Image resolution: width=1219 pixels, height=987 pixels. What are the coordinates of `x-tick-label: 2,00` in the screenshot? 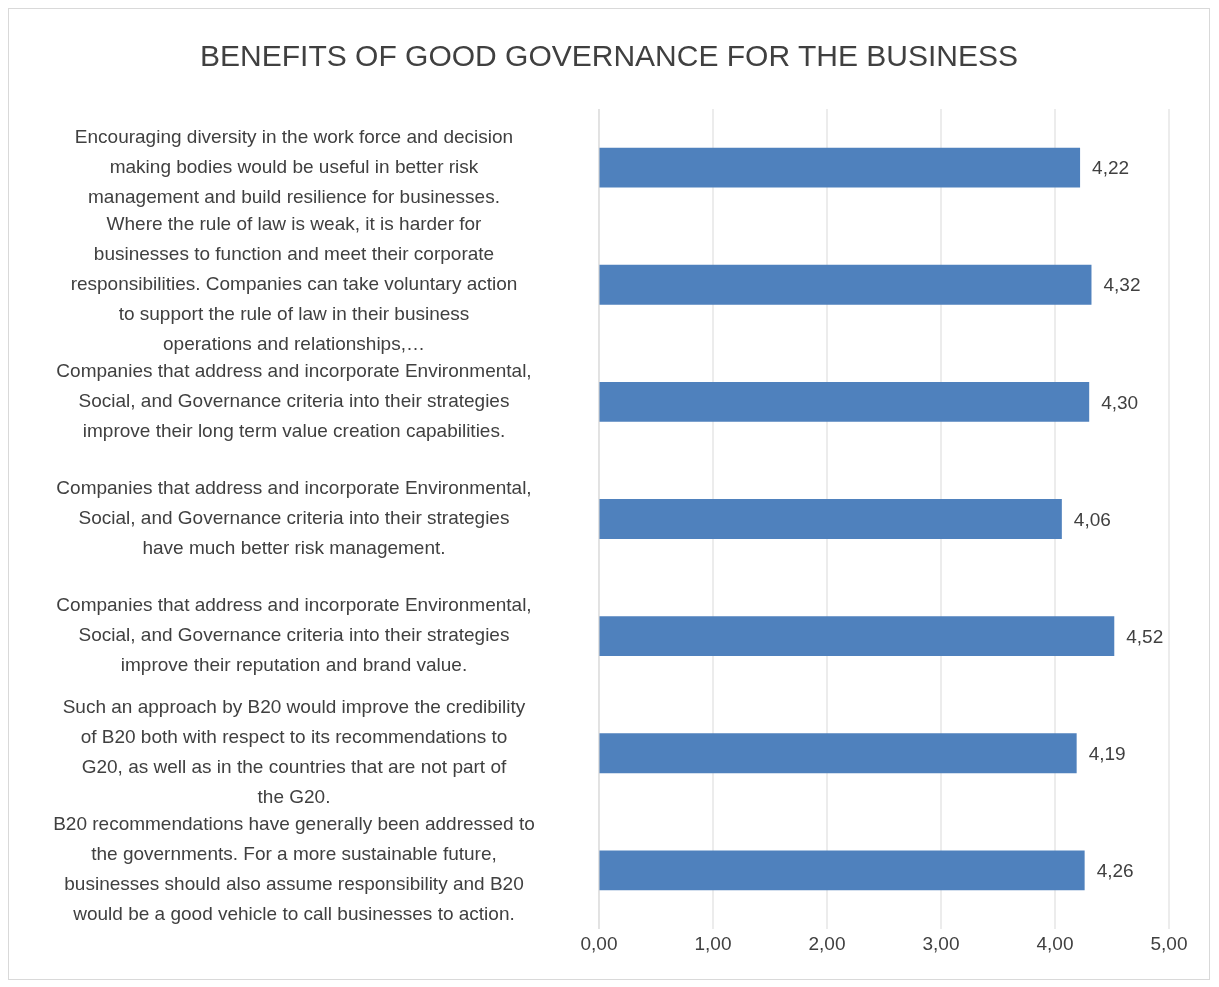 It's located at (827, 944).